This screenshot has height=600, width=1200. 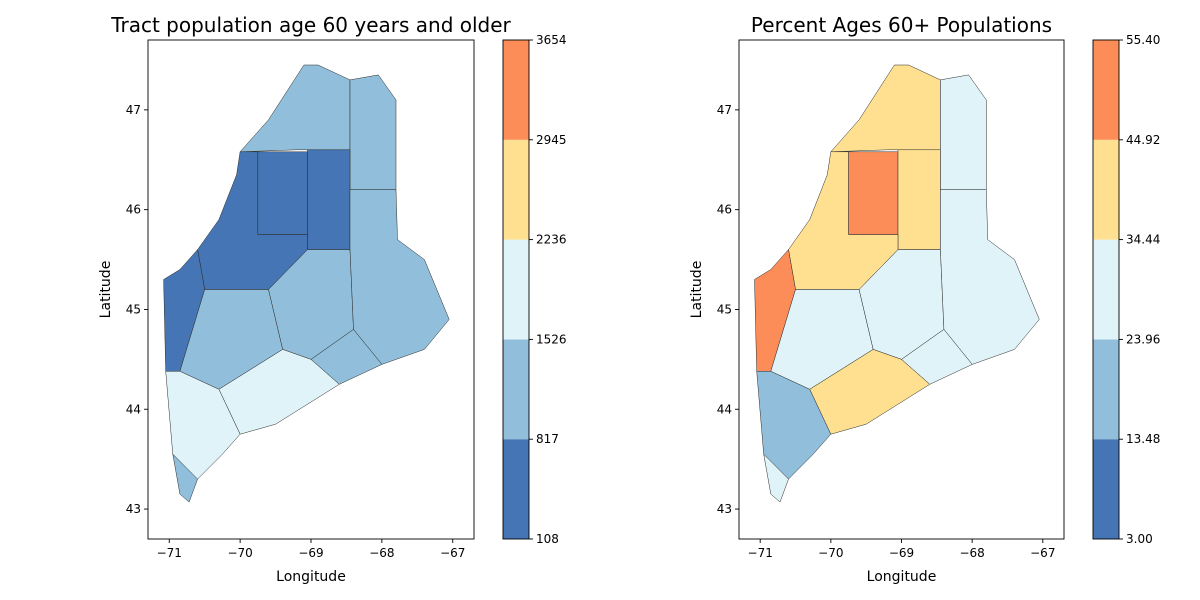 I want to click on chart-title: Percent Ages 60+ Populations, so click(x=901, y=25).